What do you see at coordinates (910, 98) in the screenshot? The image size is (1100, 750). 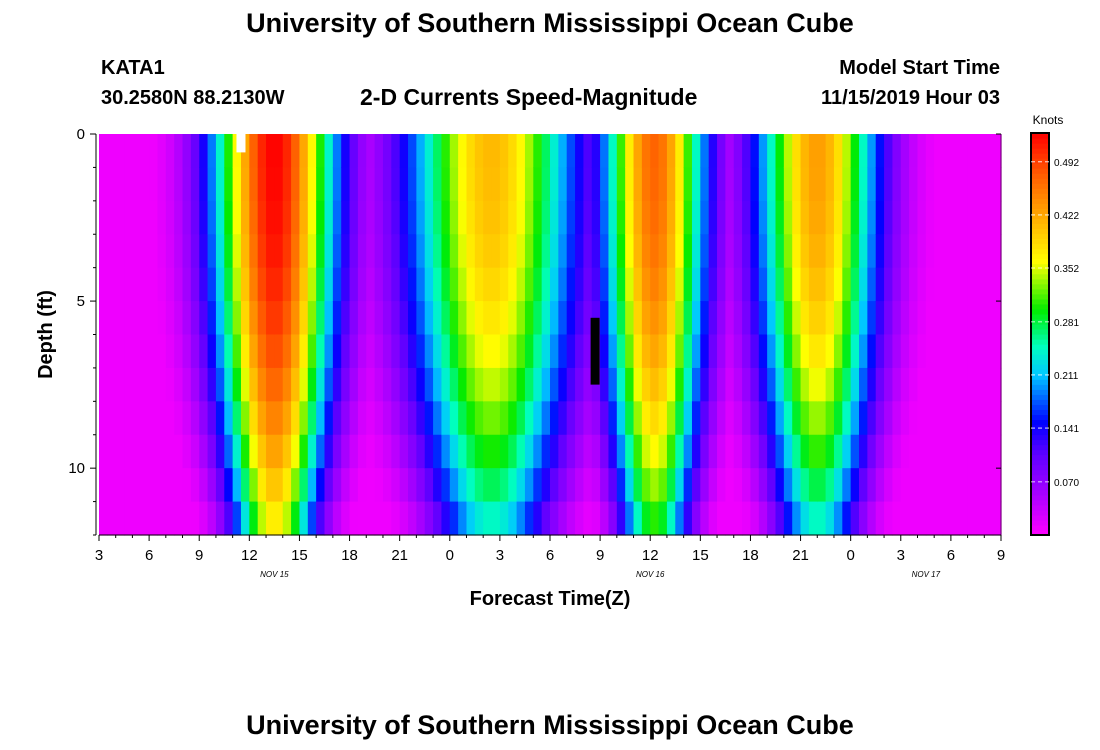 I see `model-start-value: 11/15/2019 Hour 03` at bounding box center [910, 98].